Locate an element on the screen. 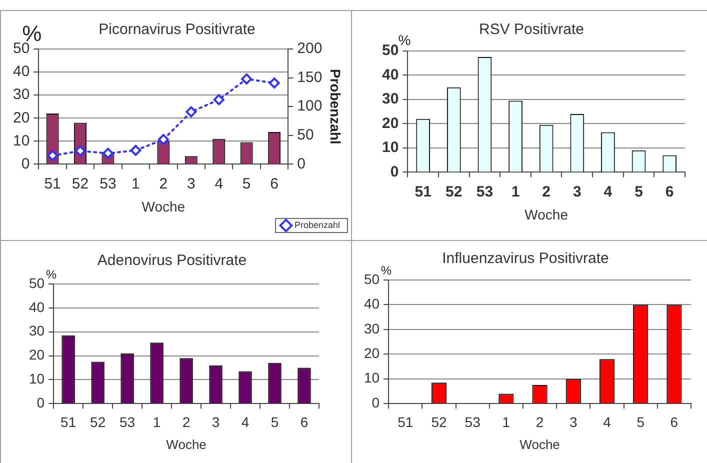  y2-tick-label: 150 is located at coordinates (309, 77).